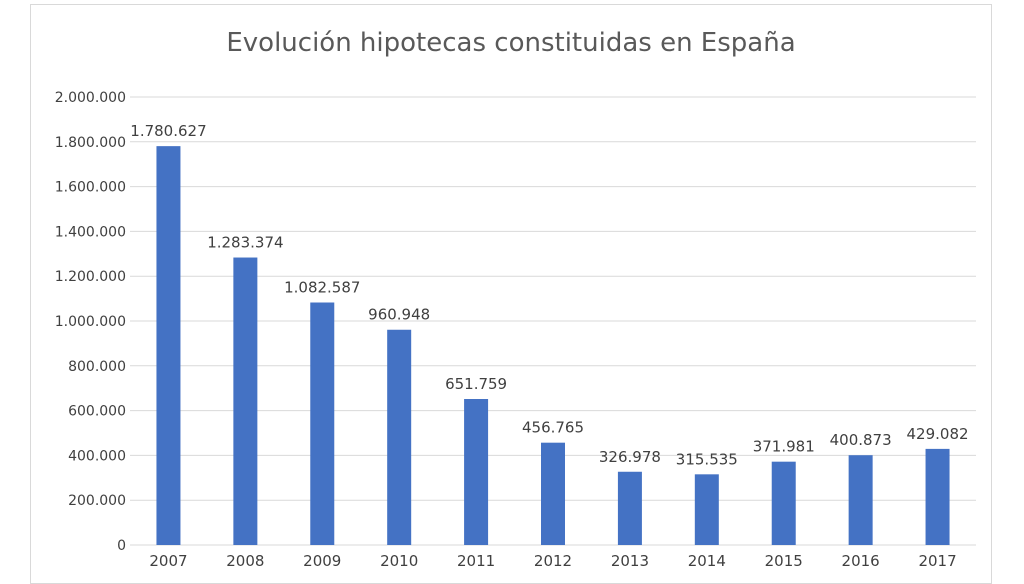  I want to click on x-tick-label: 2016, so click(861, 561).